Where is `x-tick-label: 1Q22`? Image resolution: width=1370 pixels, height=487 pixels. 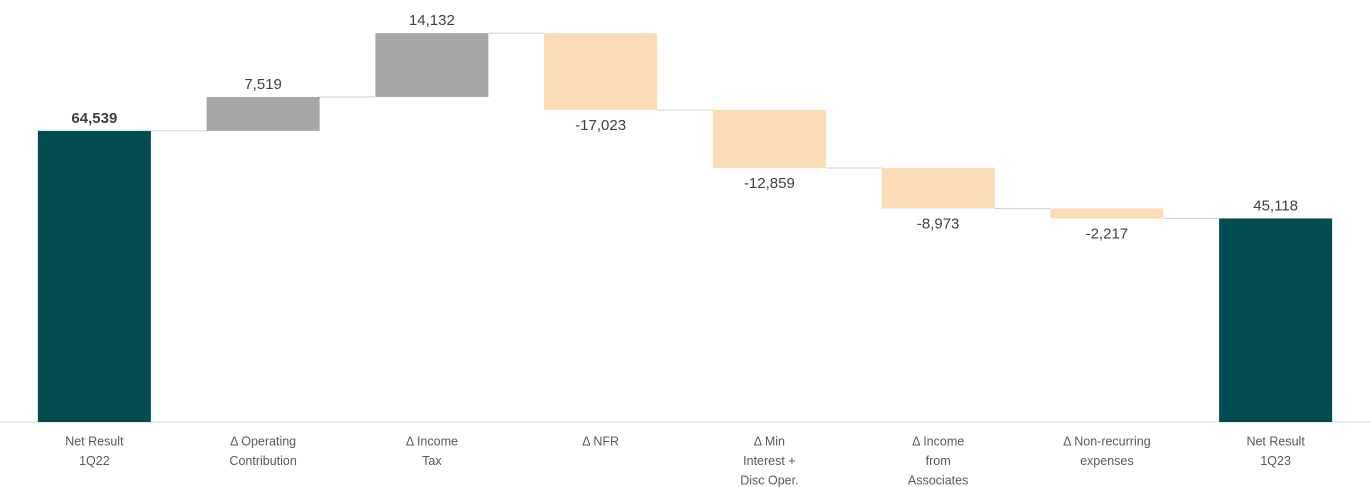
x-tick-label: 1Q22 is located at coordinates (94, 461).